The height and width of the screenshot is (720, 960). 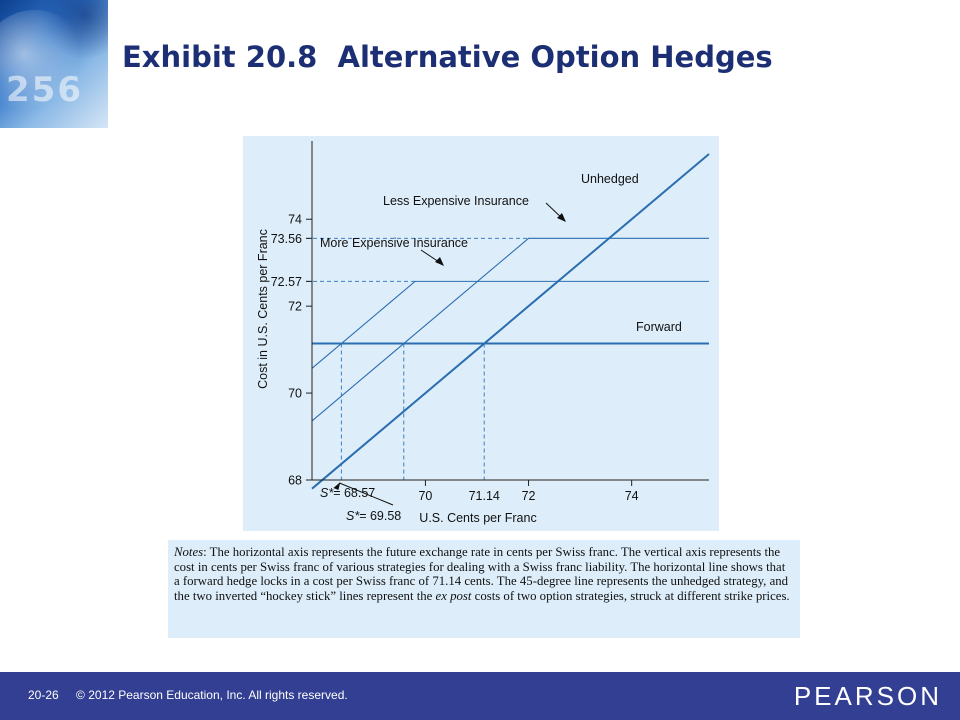 I want to click on x-axis-title: U.S. Cents per Franc, so click(x=477, y=518).